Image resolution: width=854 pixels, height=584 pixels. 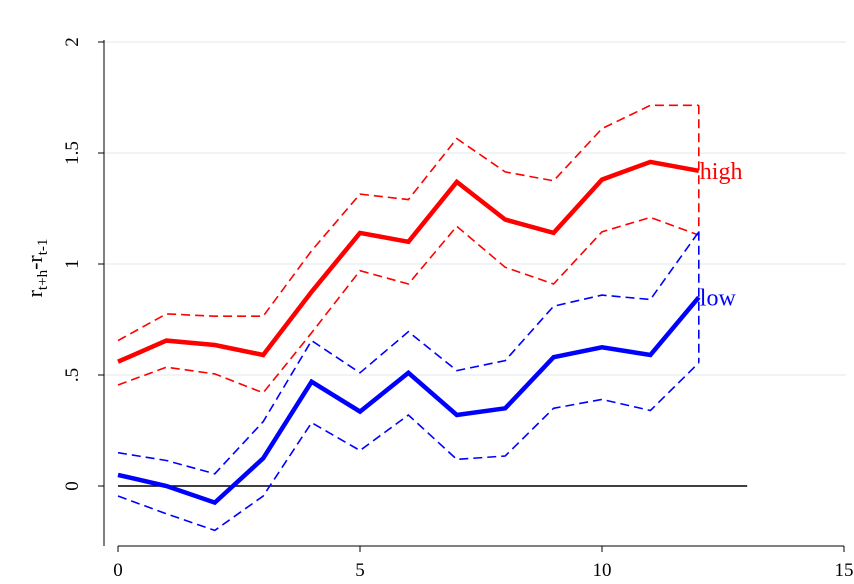 I want to click on series-labels: high low, so click(x=721, y=235).